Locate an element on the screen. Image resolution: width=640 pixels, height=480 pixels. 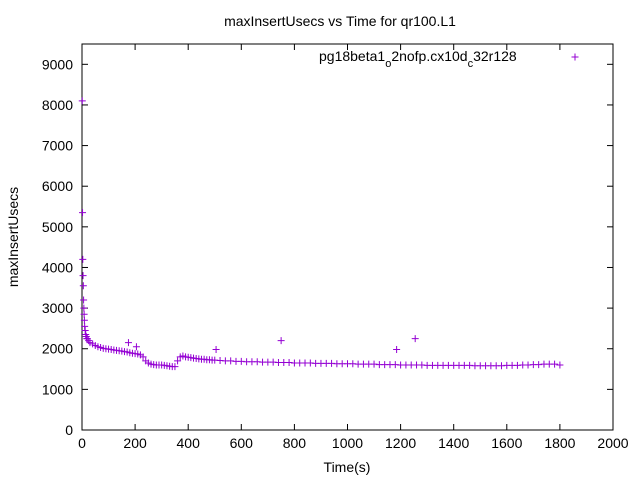
y-tick-label: 0 is located at coordinates (69, 430).